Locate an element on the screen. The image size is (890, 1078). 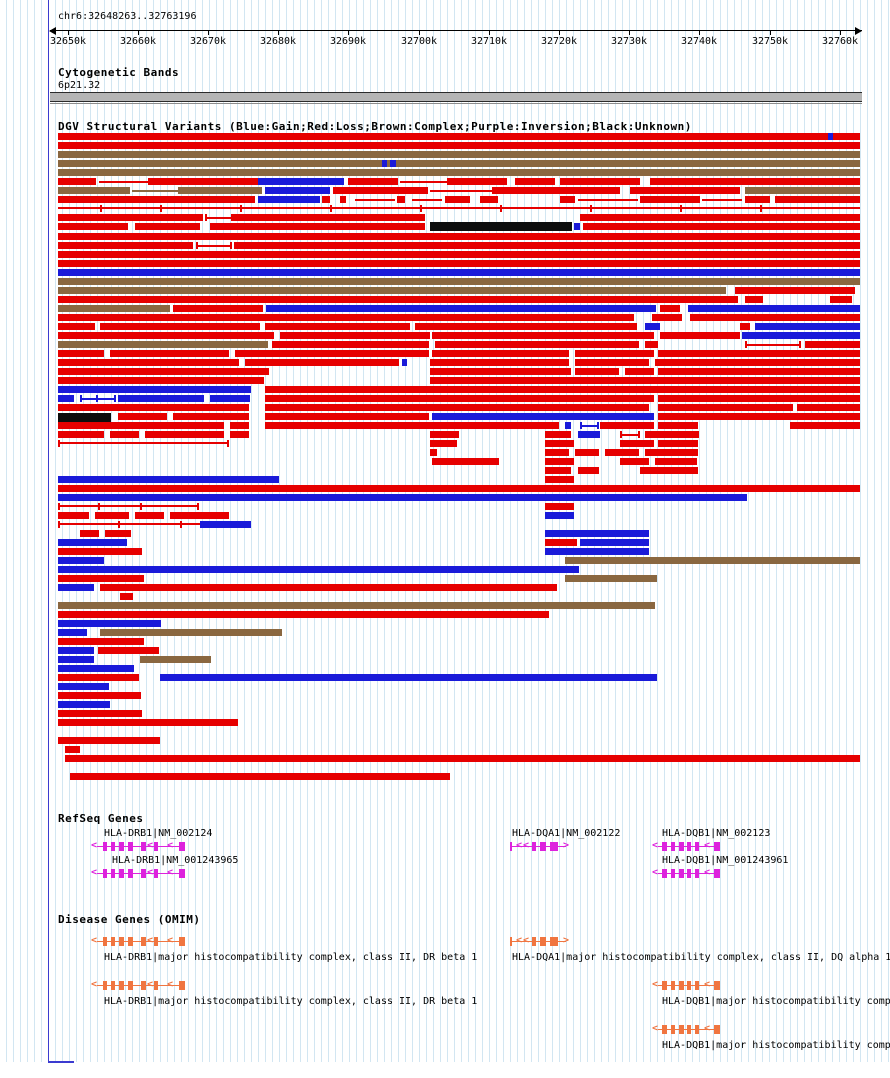
cytoband-bar is located at coordinates (456, 97).